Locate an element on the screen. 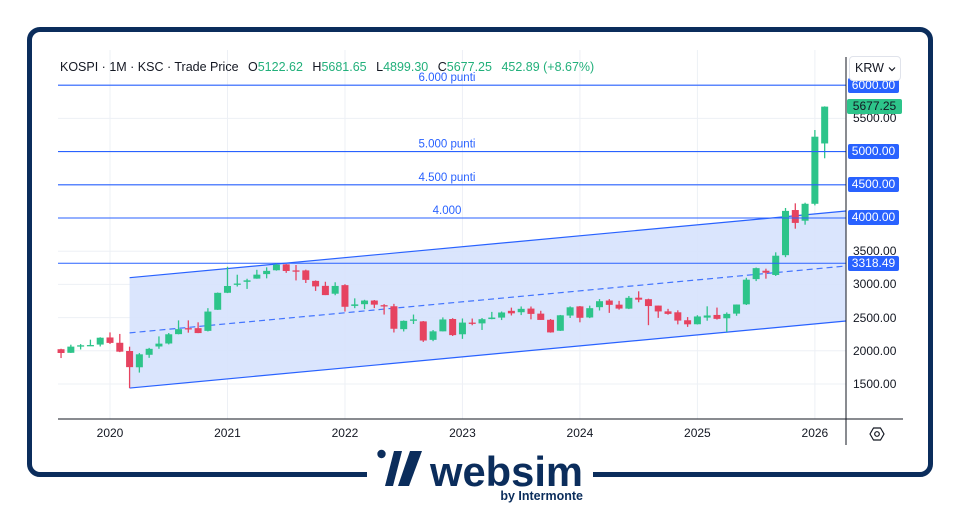 Image resolution: width=961 pixels, height=510 pixels. open-value: 5122.62 is located at coordinates (280, 67).